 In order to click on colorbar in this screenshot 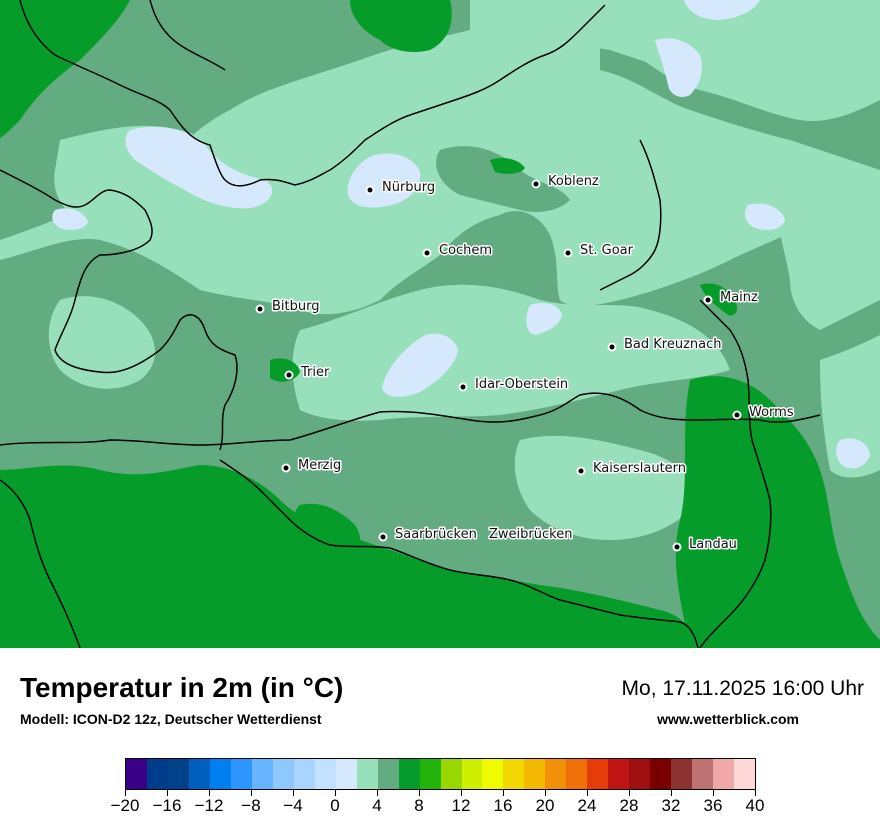, I will do `click(440, 774)`.